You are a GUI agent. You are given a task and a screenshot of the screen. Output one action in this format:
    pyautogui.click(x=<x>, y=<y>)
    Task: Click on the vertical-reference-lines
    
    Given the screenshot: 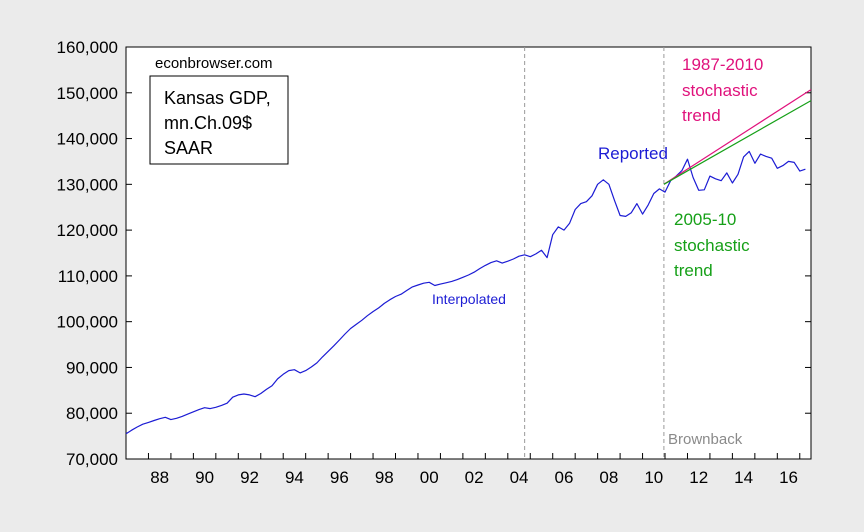 What is the action you would take?
    pyautogui.click(x=594, y=253)
    